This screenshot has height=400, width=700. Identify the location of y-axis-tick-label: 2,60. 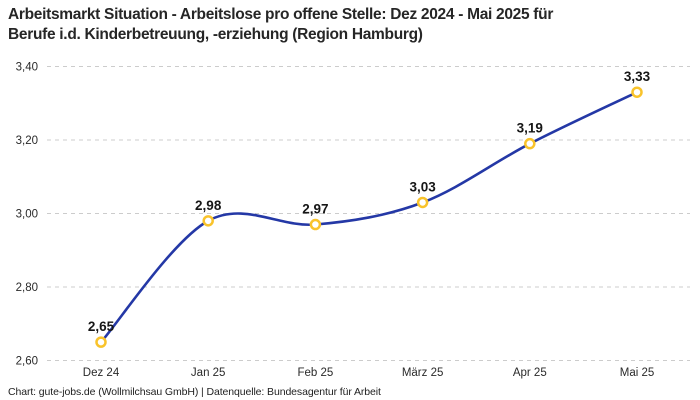
(27, 362).